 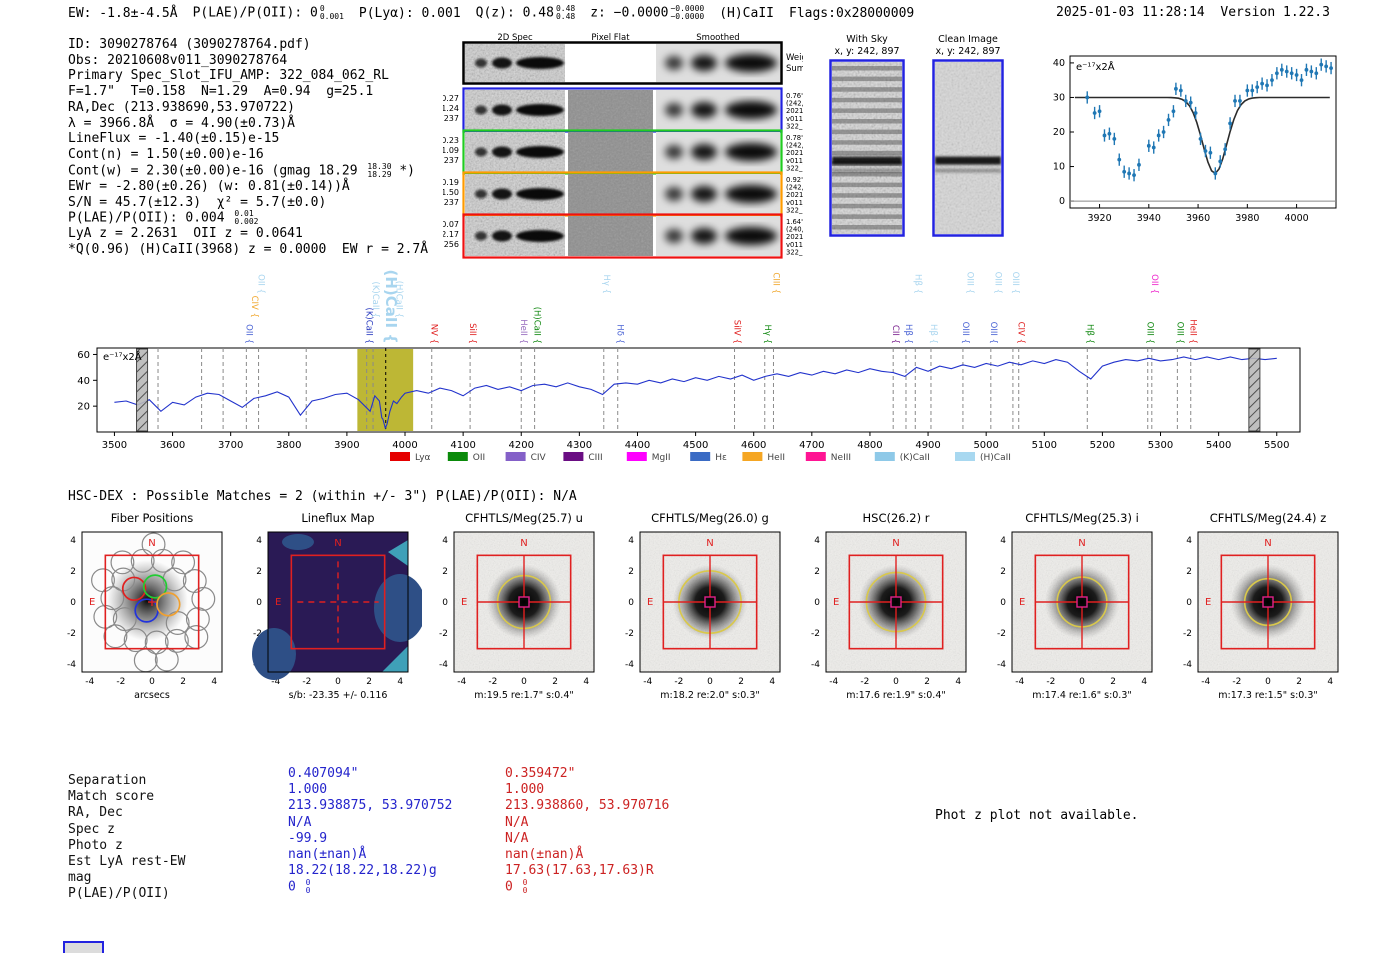 What do you see at coordinates (370, 806) in the screenshot?
I see `match-value-0-2: 213.938875, 53.970752` at bounding box center [370, 806].